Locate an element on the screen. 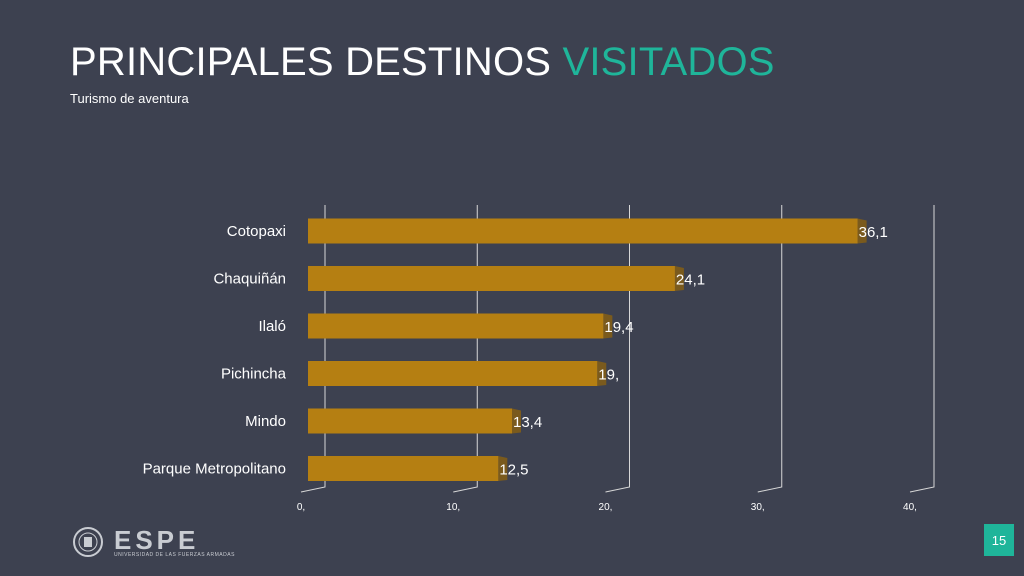 This screenshot has width=1024, height=576. title-accent: VISITADOS is located at coordinates (668, 62).